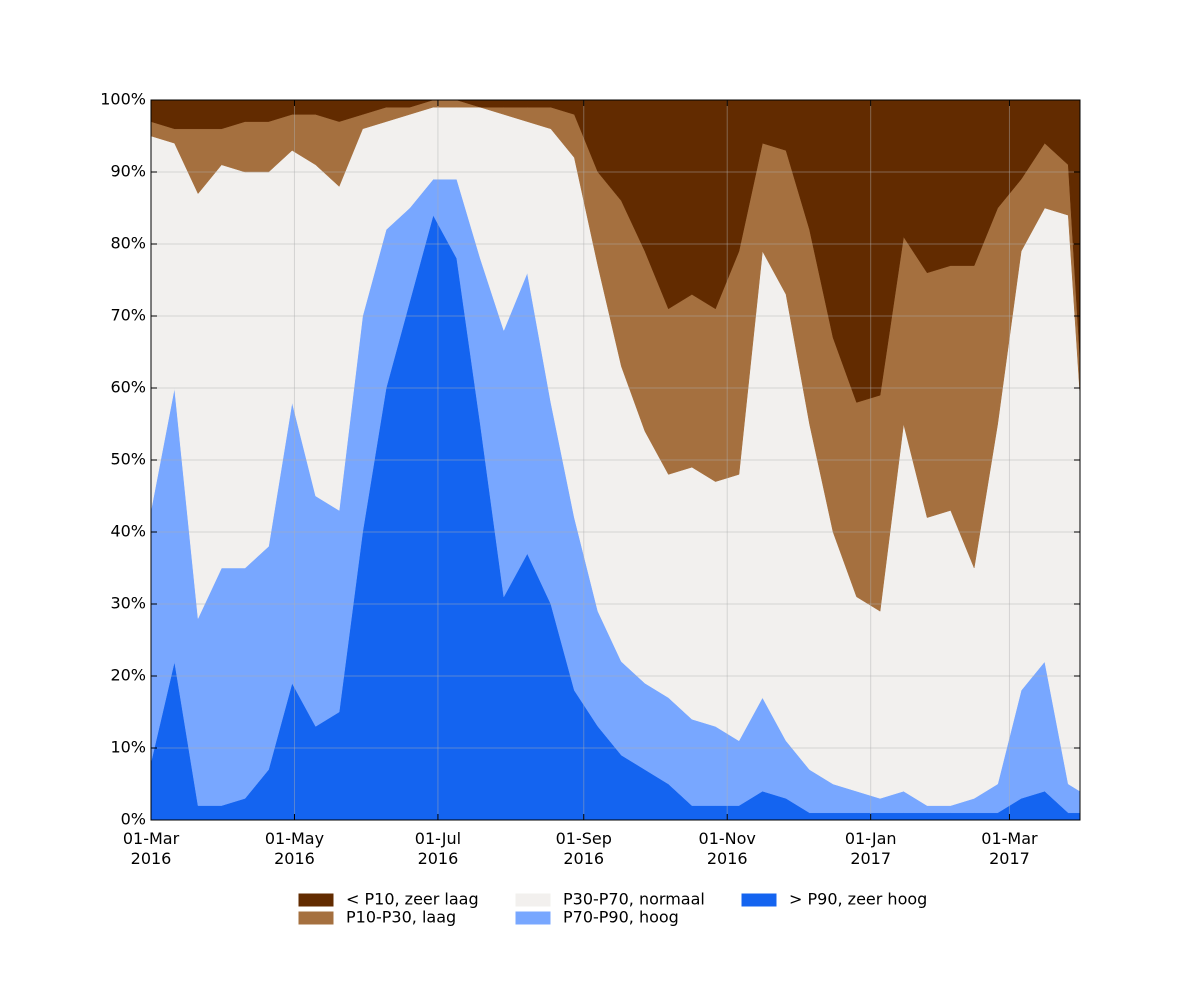  Describe the element at coordinates (128, 171) in the screenshot. I see `y-tick-label: 90%` at that location.